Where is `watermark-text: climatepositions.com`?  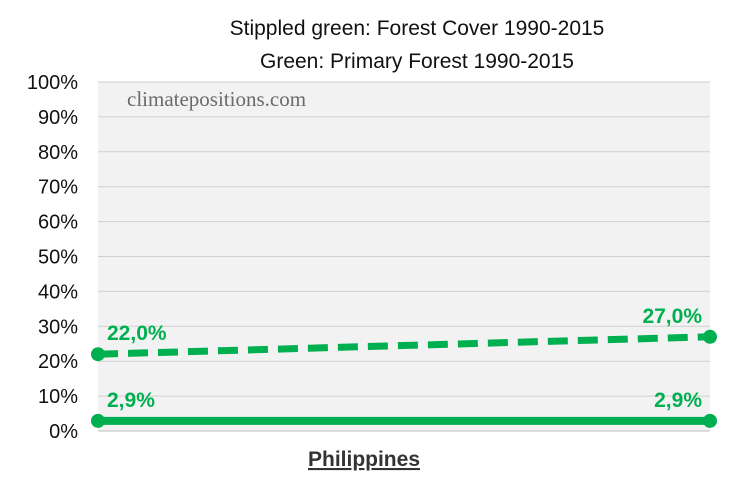
watermark-text: climatepositions.com is located at coordinates (216, 99).